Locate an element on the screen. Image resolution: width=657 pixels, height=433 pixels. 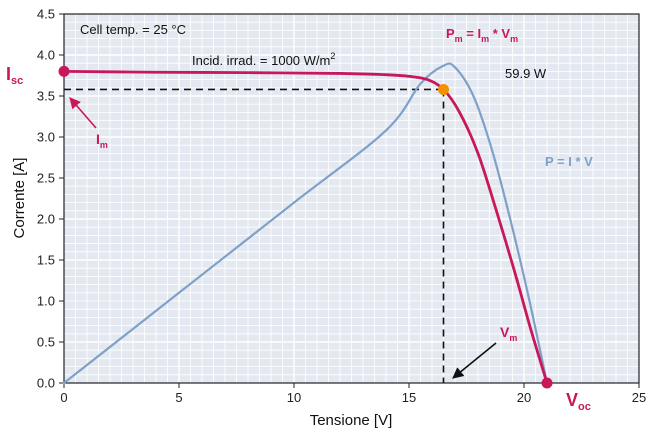
im-label: Im is located at coordinates (102, 140).